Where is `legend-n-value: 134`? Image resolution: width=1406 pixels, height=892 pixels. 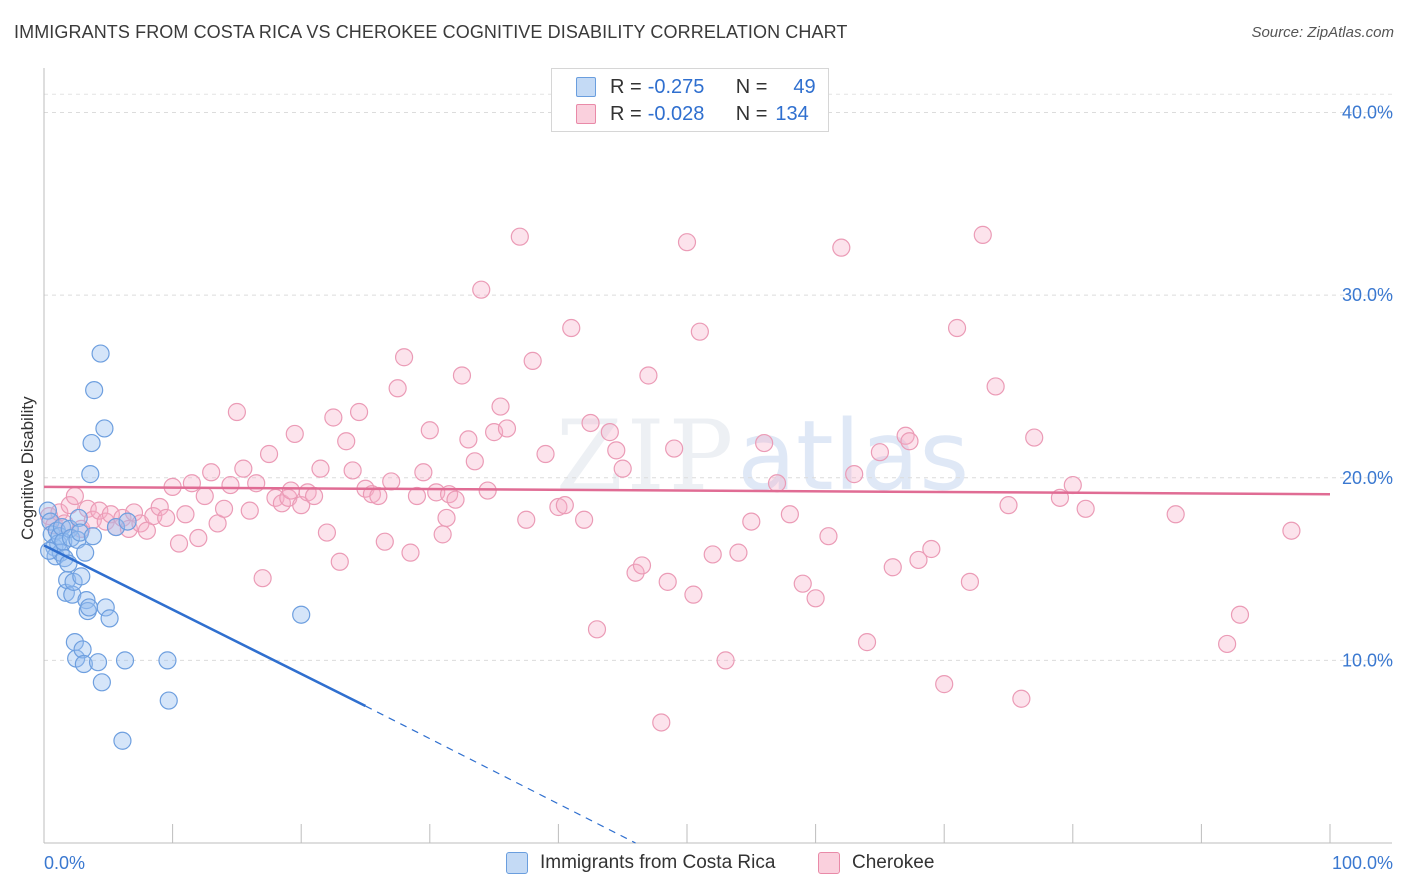
legend-n-value: 134 is located at coordinates (792, 113).